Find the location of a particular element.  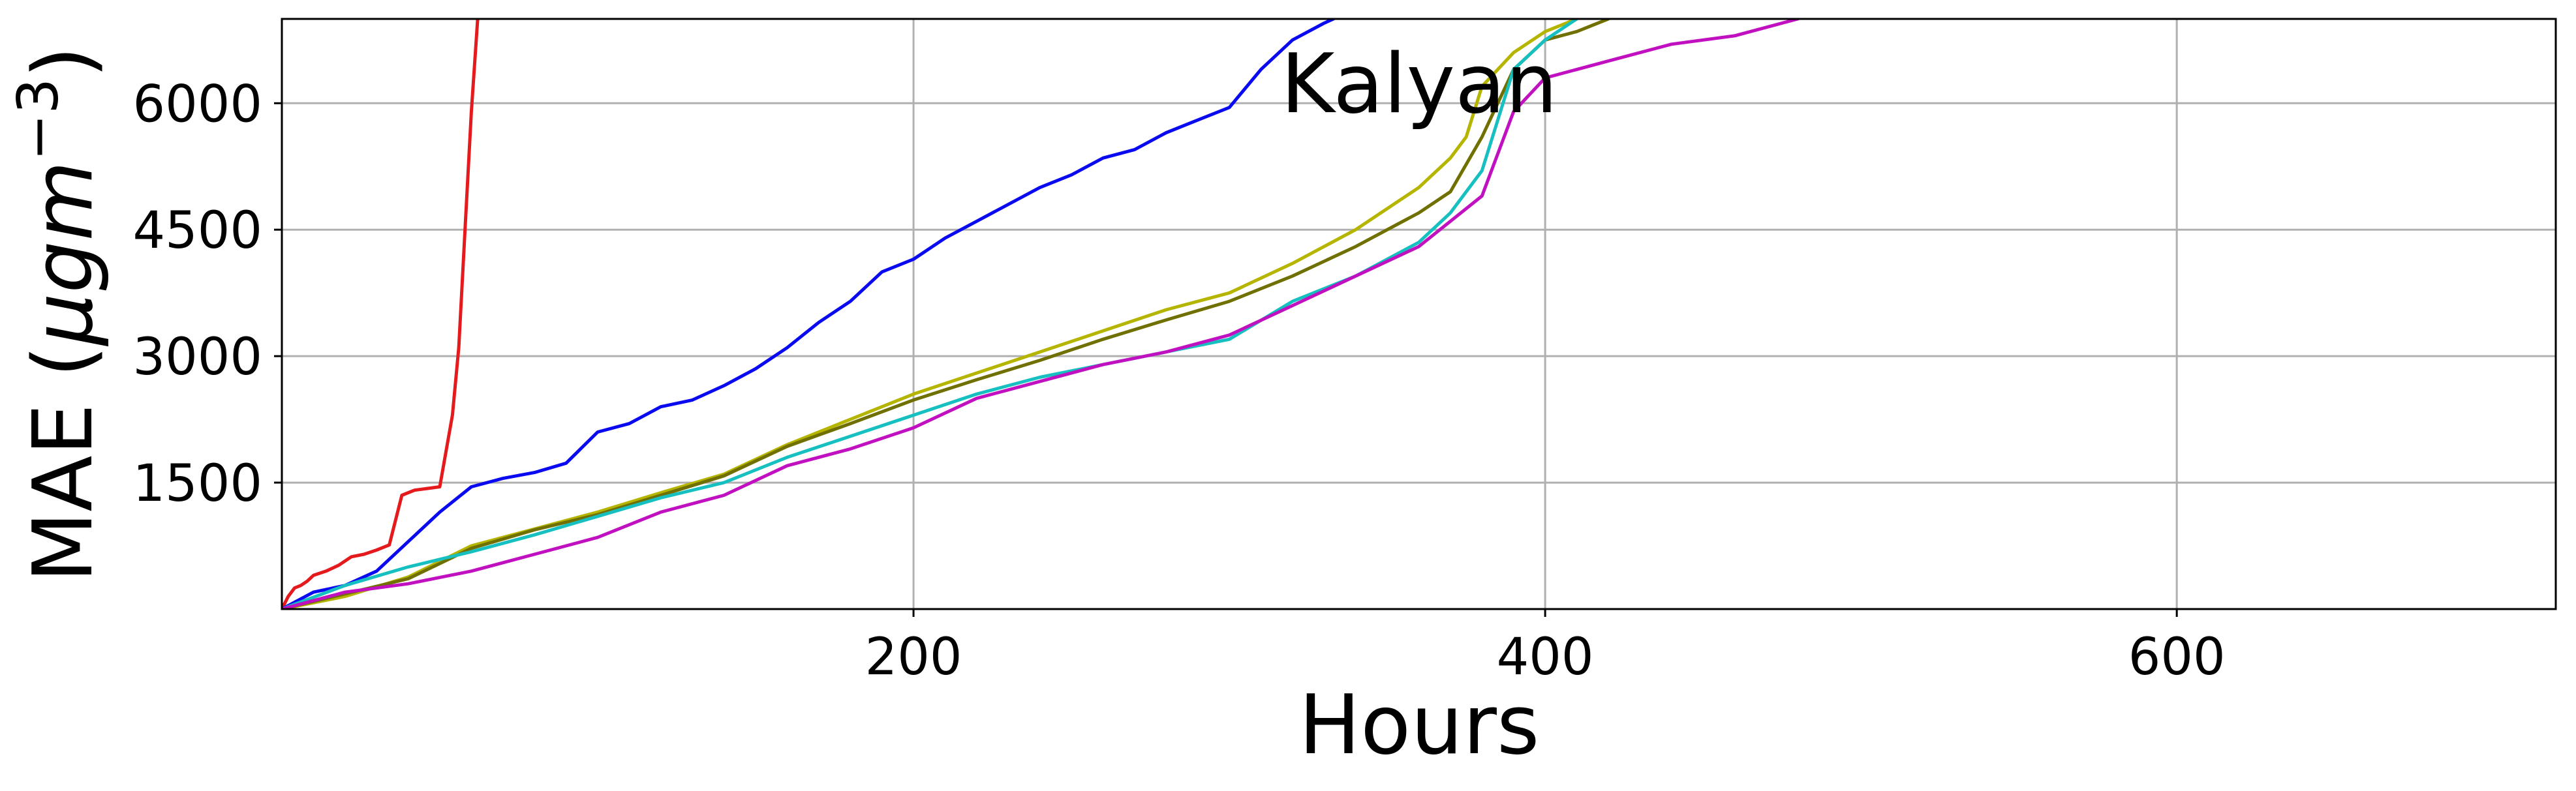

y-axis-label-mu: μ is located at coordinates (63, 319).